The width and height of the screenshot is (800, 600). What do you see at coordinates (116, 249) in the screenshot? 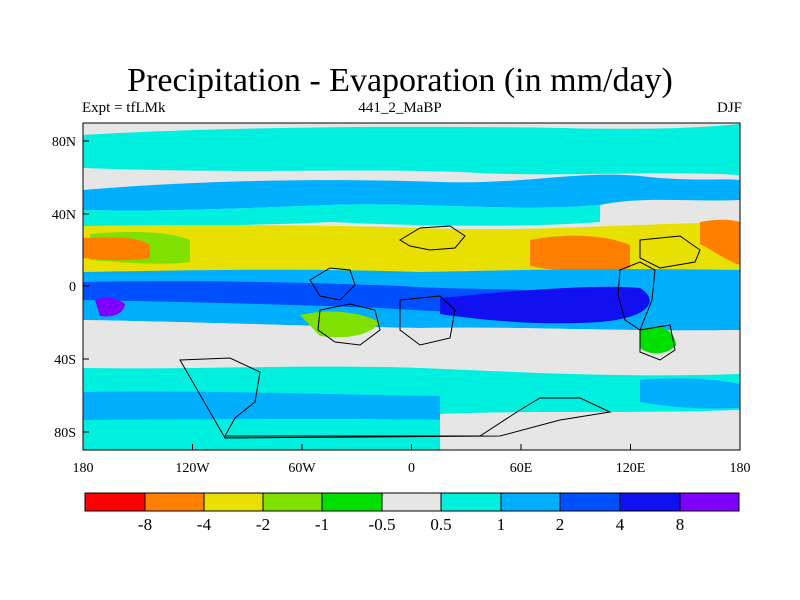
I see `north-subtropics-orange-west` at bounding box center [116, 249].